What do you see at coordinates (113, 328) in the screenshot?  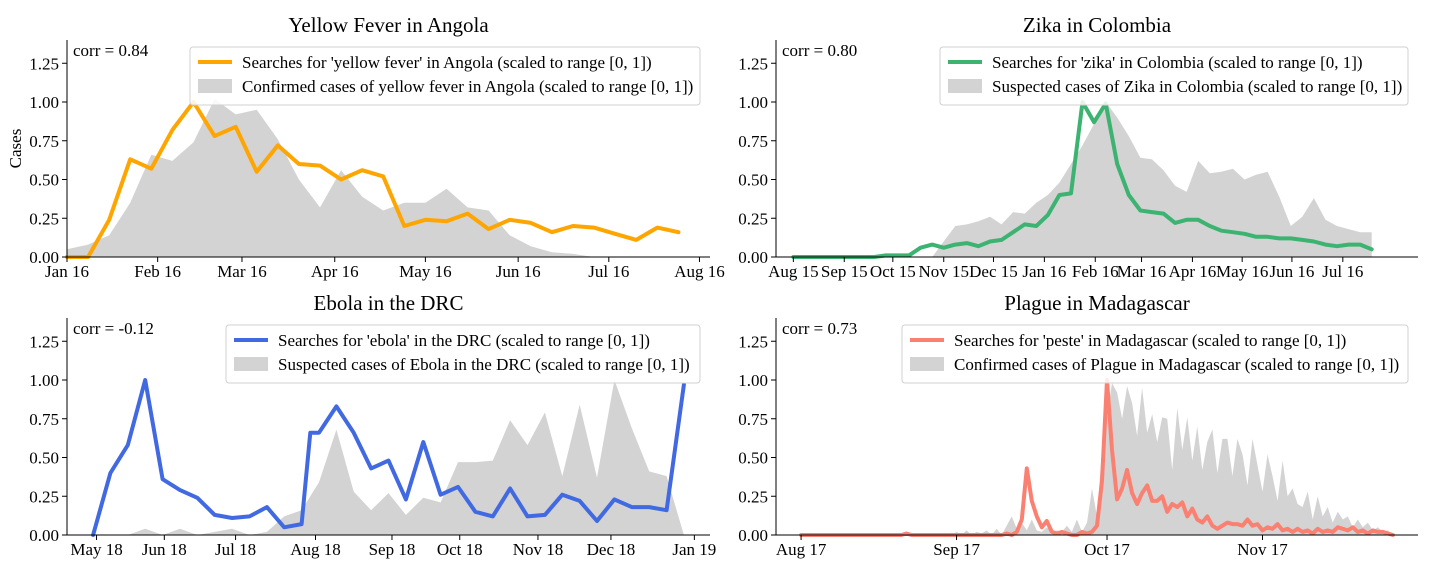 I see `correlation-annotation: corr = -0.12` at bounding box center [113, 328].